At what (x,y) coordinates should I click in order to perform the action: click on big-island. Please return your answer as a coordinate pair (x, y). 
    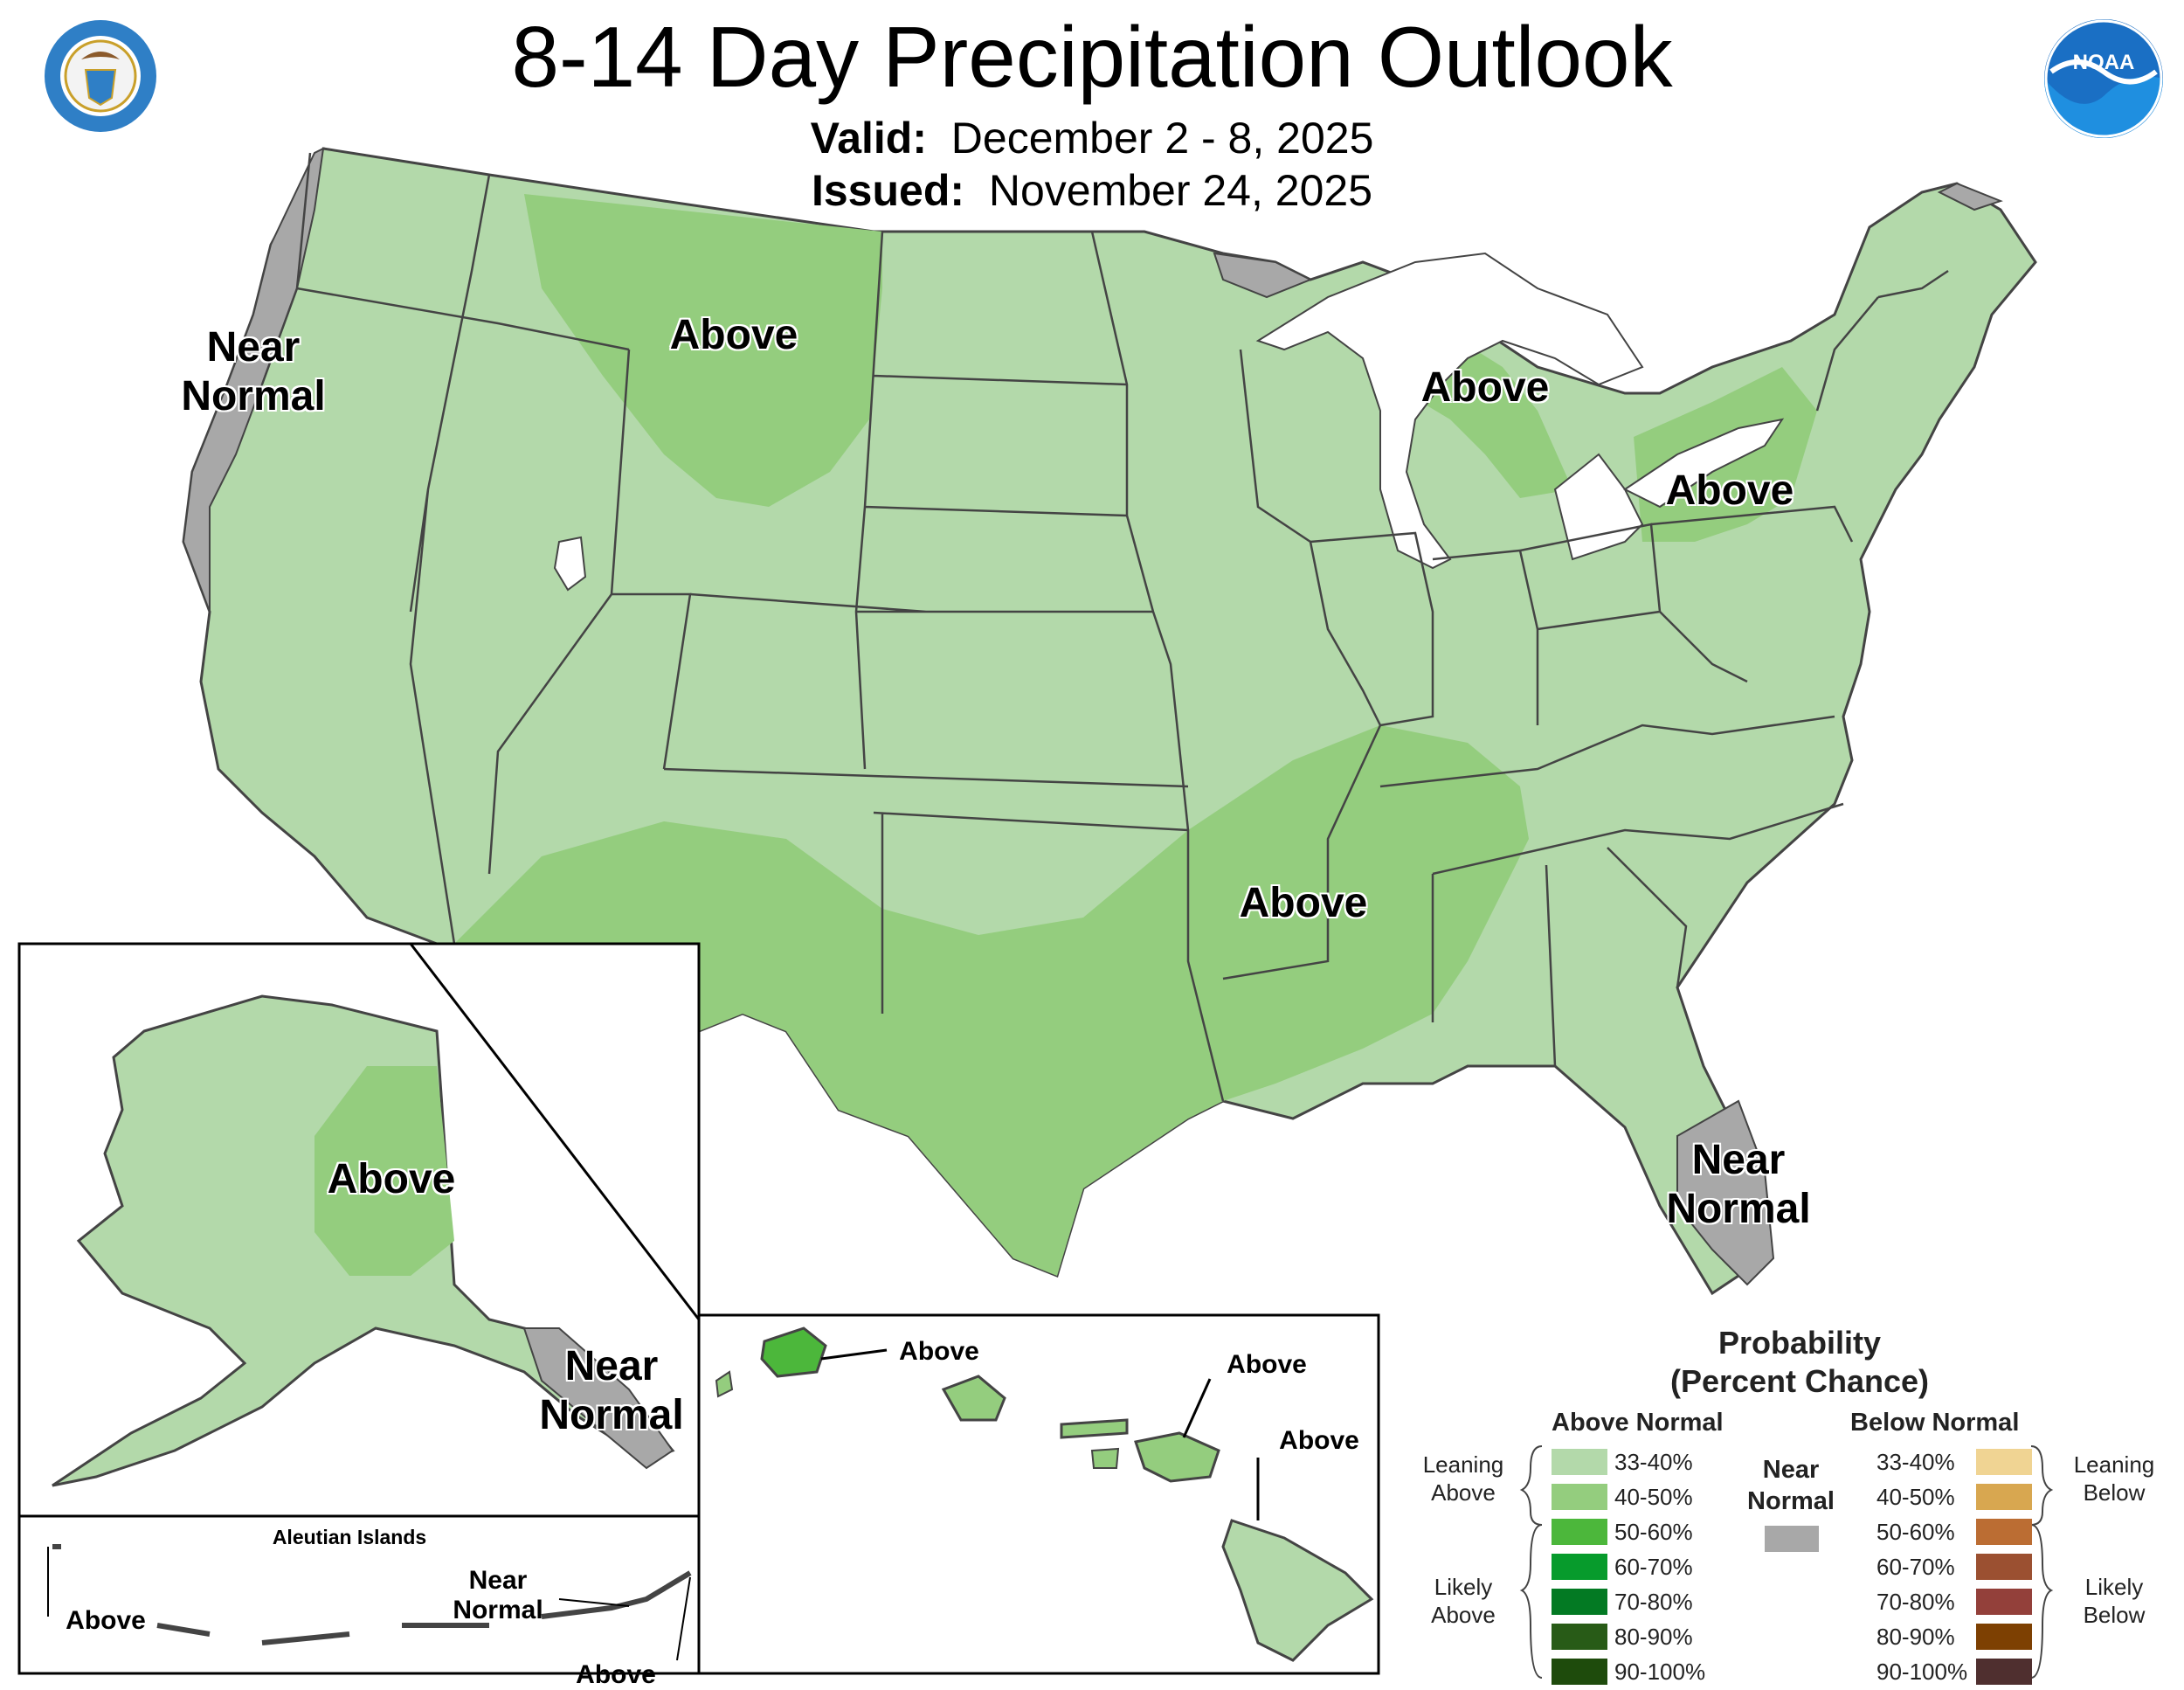
    Looking at the image, I should click on (1297, 1590).